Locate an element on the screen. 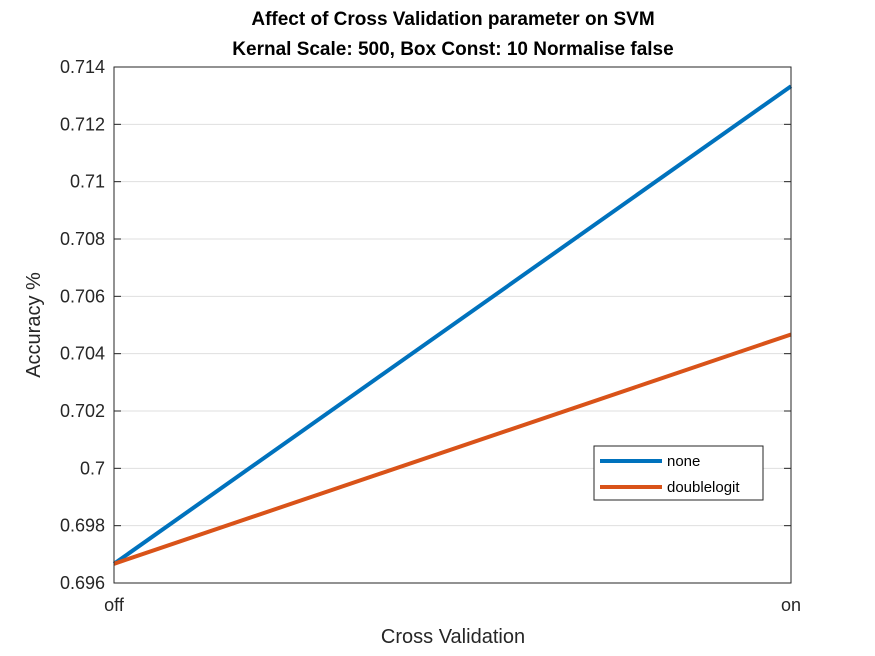  legend: none doublelogit is located at coordinates (678, 473).